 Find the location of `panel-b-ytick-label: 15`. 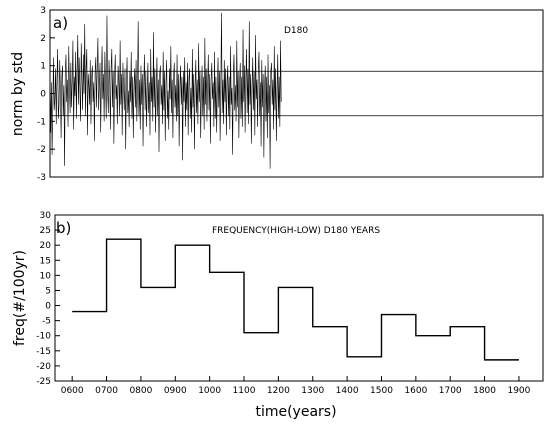

panel-b-ytick-label: 15 is located at coordinates (45, 261).